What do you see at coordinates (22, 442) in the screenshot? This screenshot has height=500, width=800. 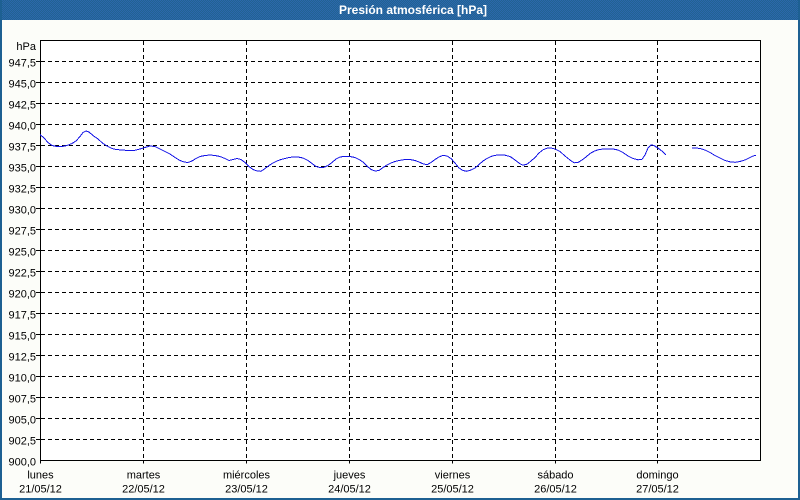 I see `svg-text: 902,5` at bounding box center [22, 442].